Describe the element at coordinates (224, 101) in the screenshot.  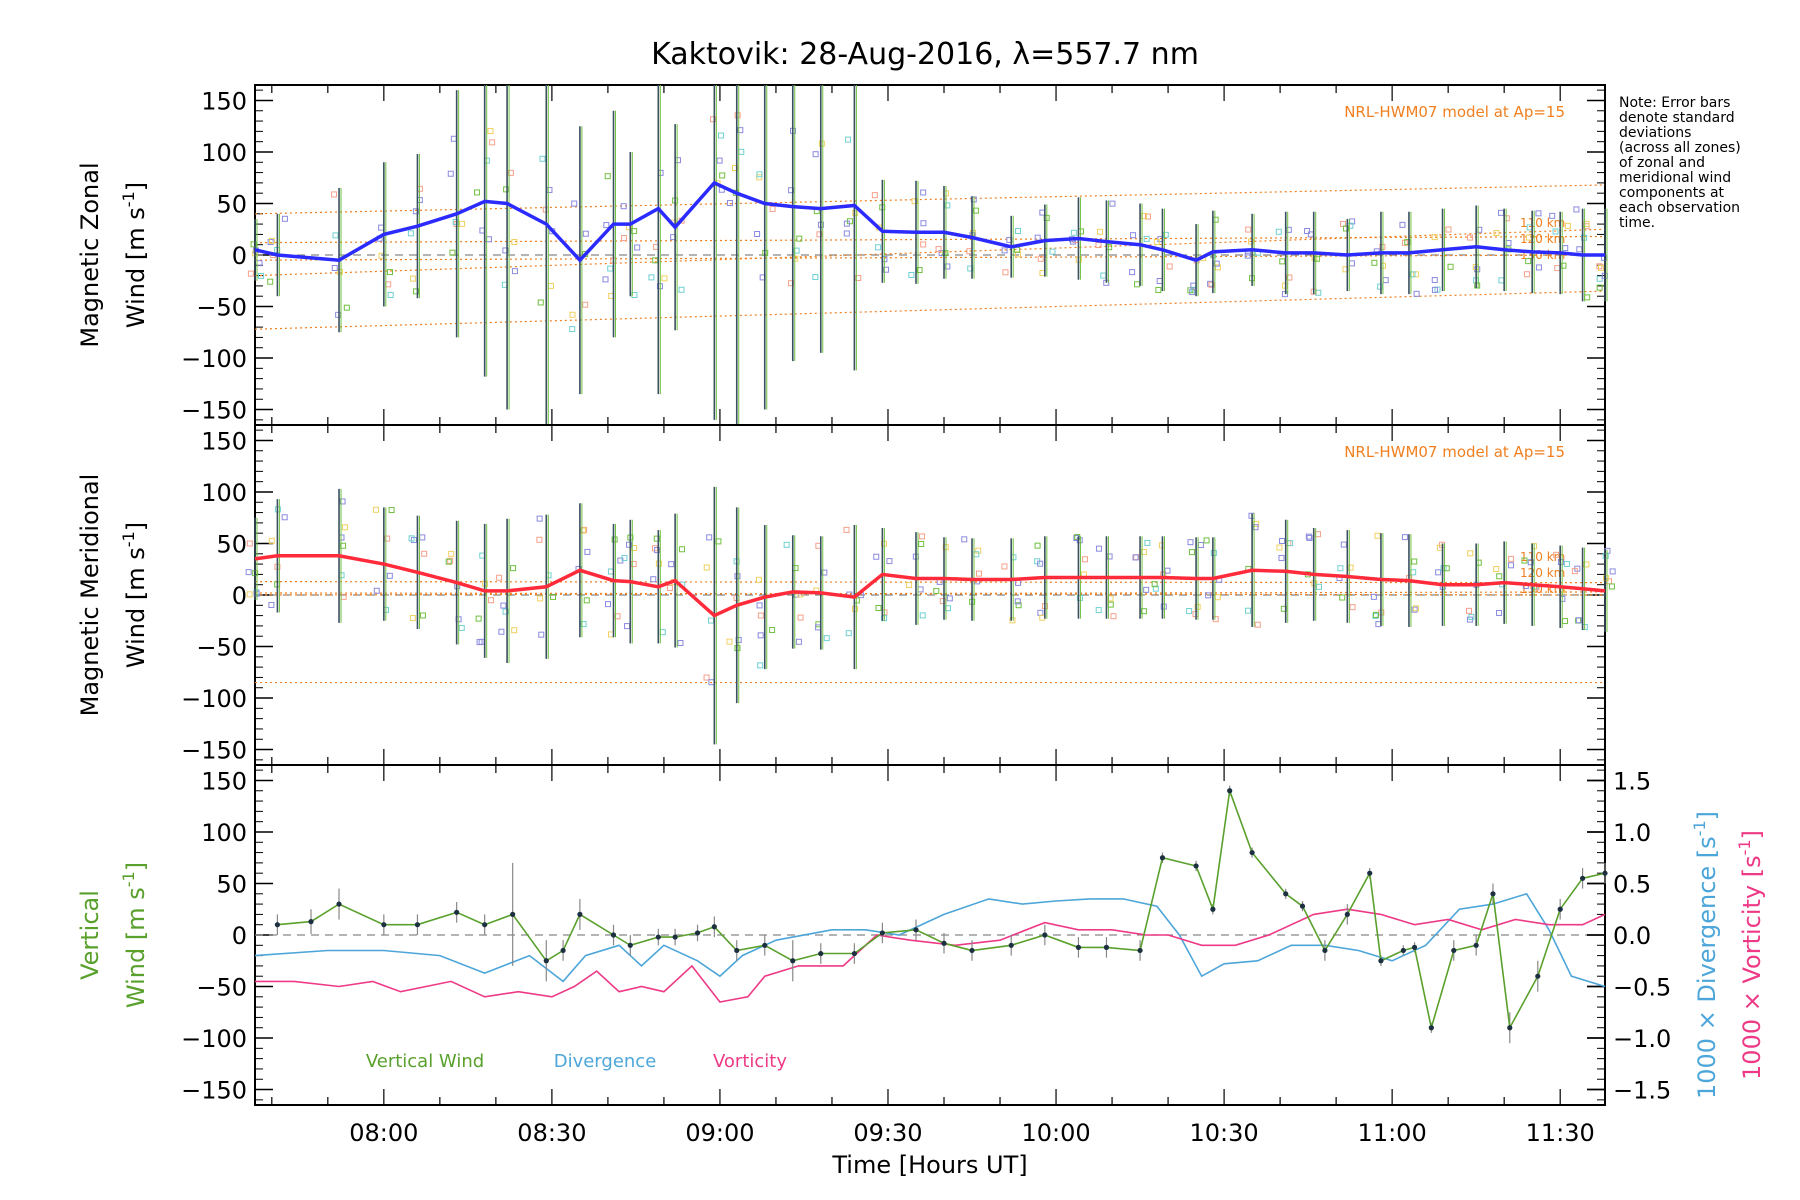
I see `y-tick-label: 150` at that location.